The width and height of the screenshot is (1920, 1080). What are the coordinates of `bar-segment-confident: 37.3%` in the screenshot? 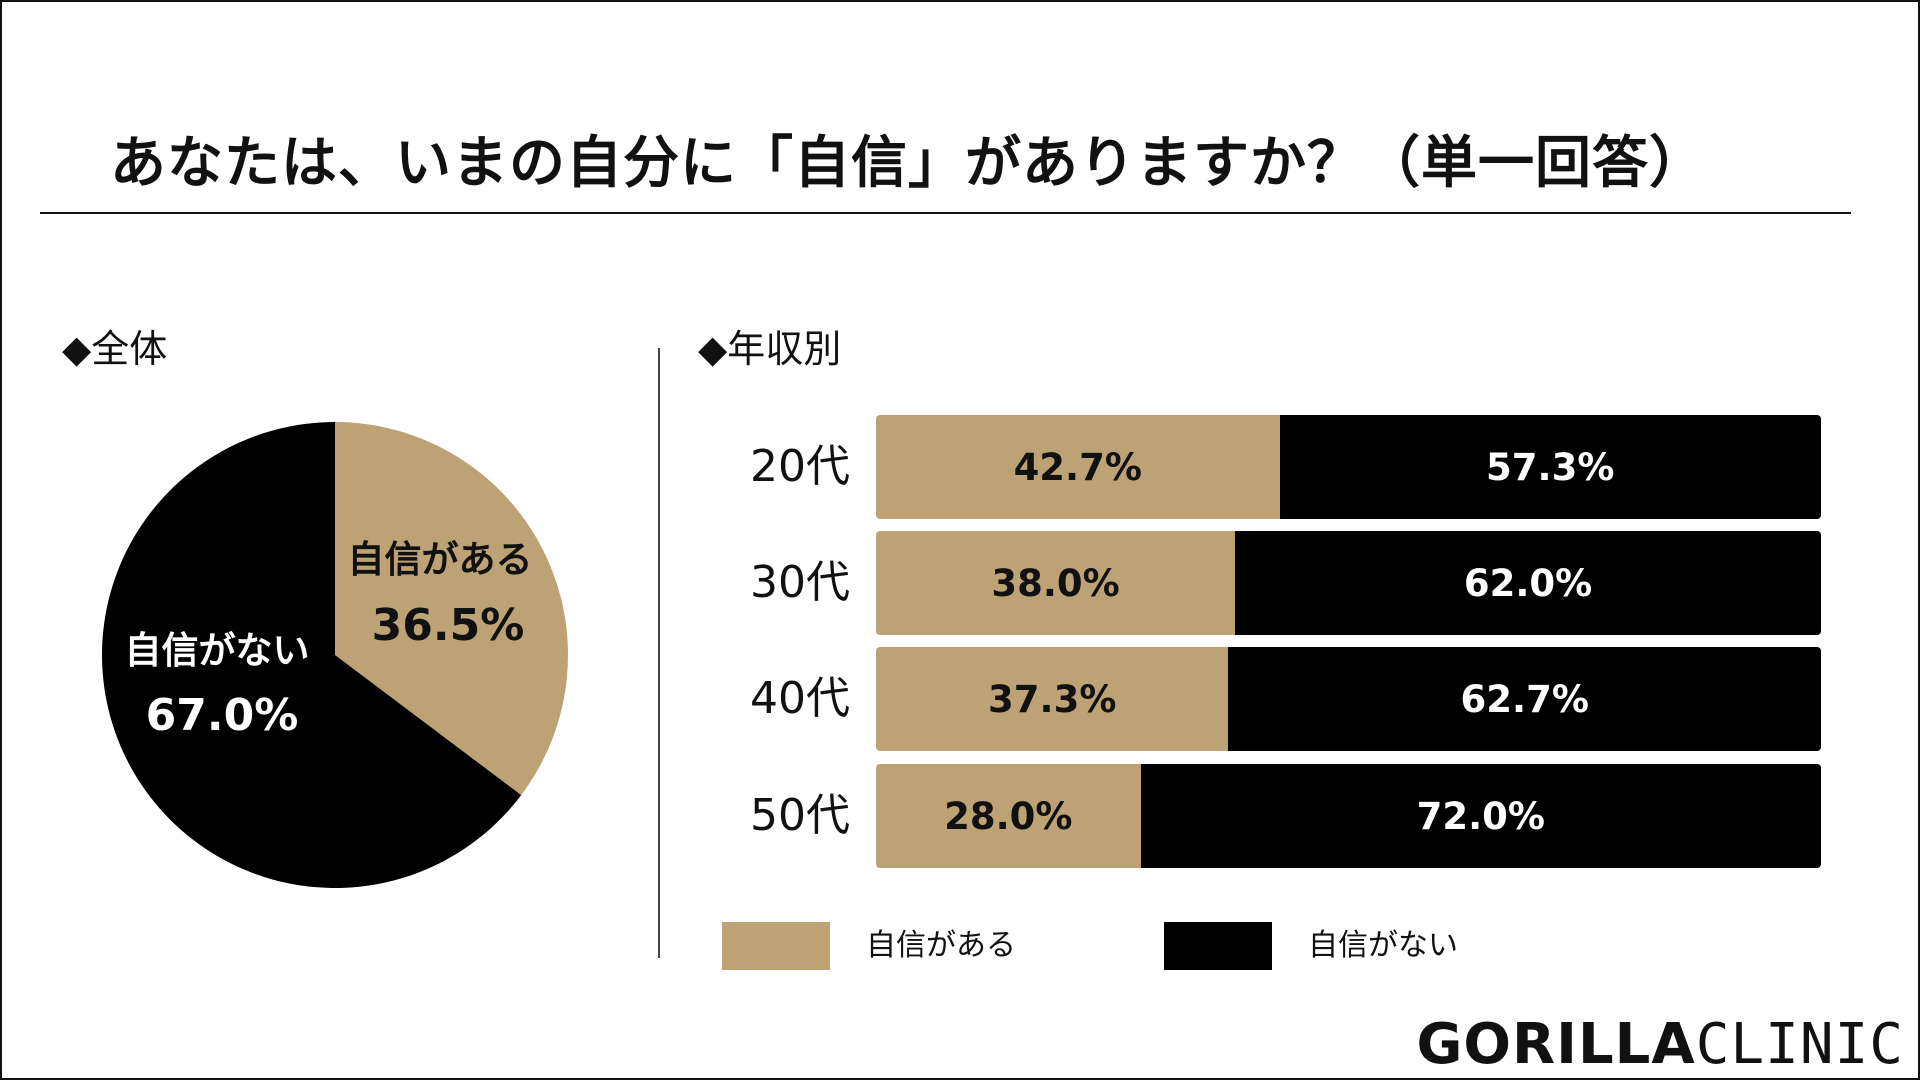 It's located at (1052, 699).